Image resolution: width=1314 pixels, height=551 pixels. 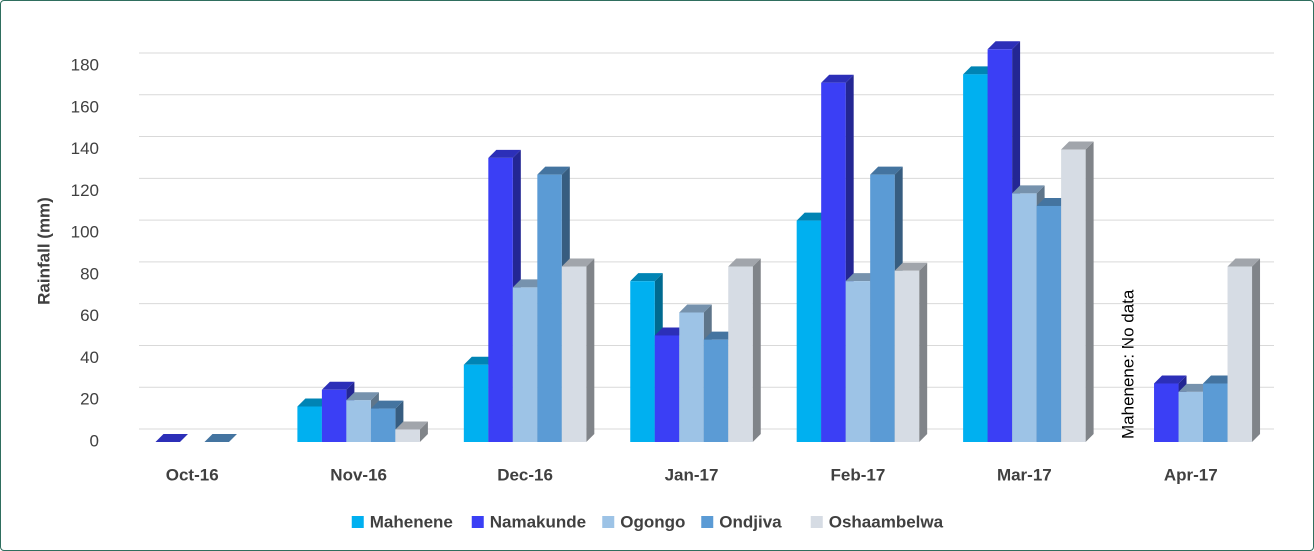 I want to click on x-tick-label: Jan-17, so click(x=692, y=474).